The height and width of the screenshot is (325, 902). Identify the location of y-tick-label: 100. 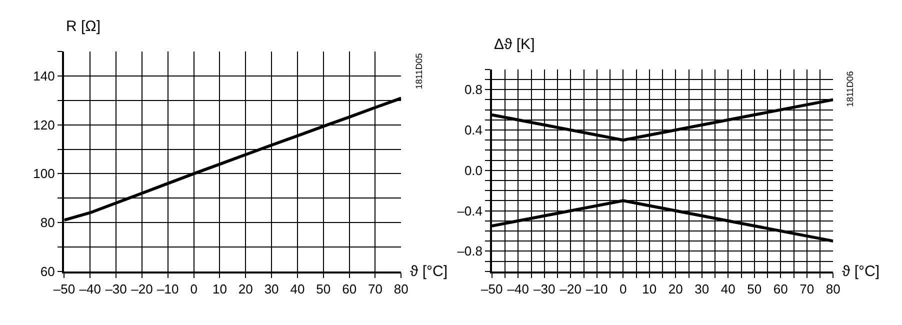
(44, 174).